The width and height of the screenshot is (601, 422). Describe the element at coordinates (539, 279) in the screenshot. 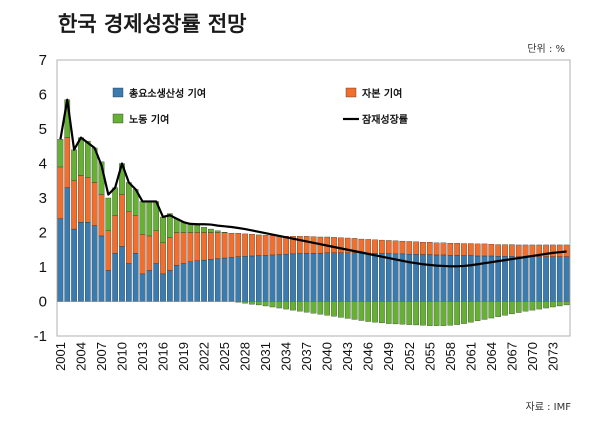

I see `bar-tfp-2071` at that location.